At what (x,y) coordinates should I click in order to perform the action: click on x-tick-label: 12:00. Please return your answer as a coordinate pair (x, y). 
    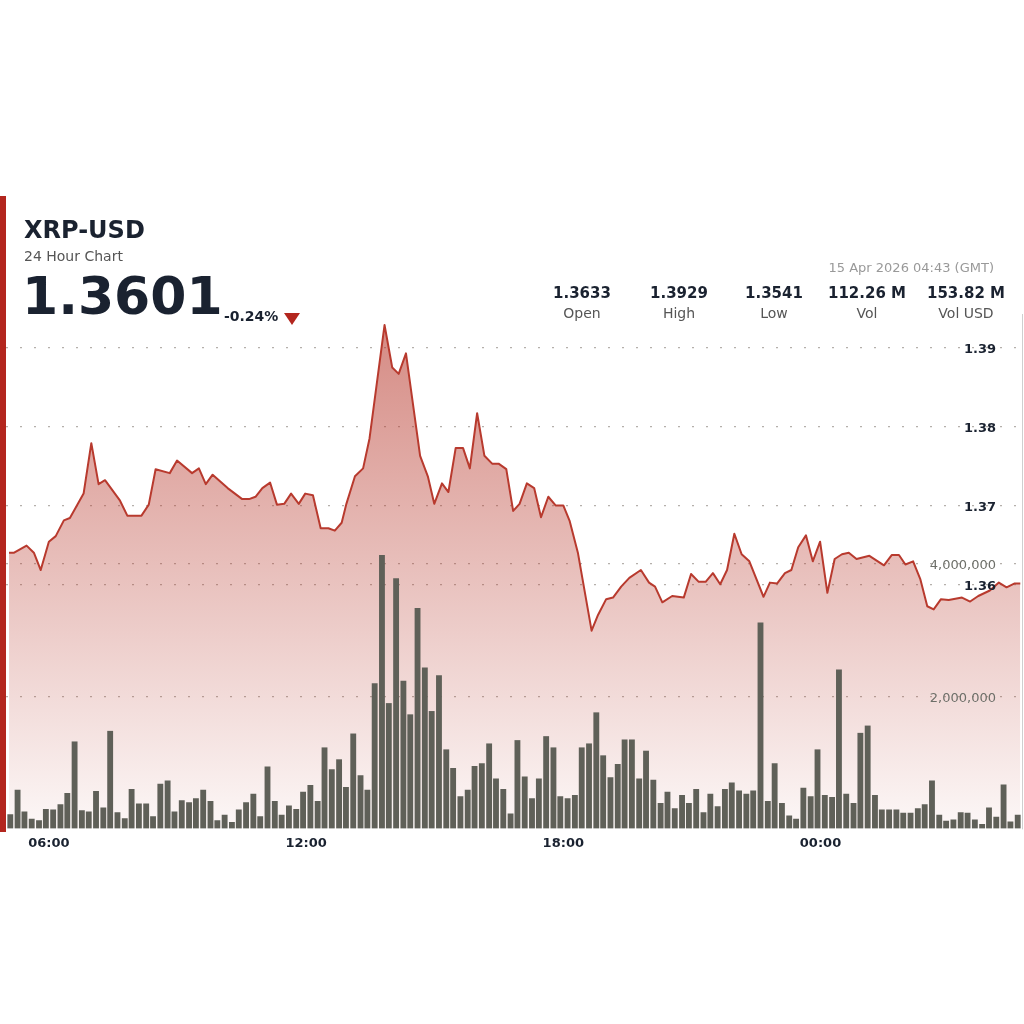
    Looking at the image, I should click on (306, 842).